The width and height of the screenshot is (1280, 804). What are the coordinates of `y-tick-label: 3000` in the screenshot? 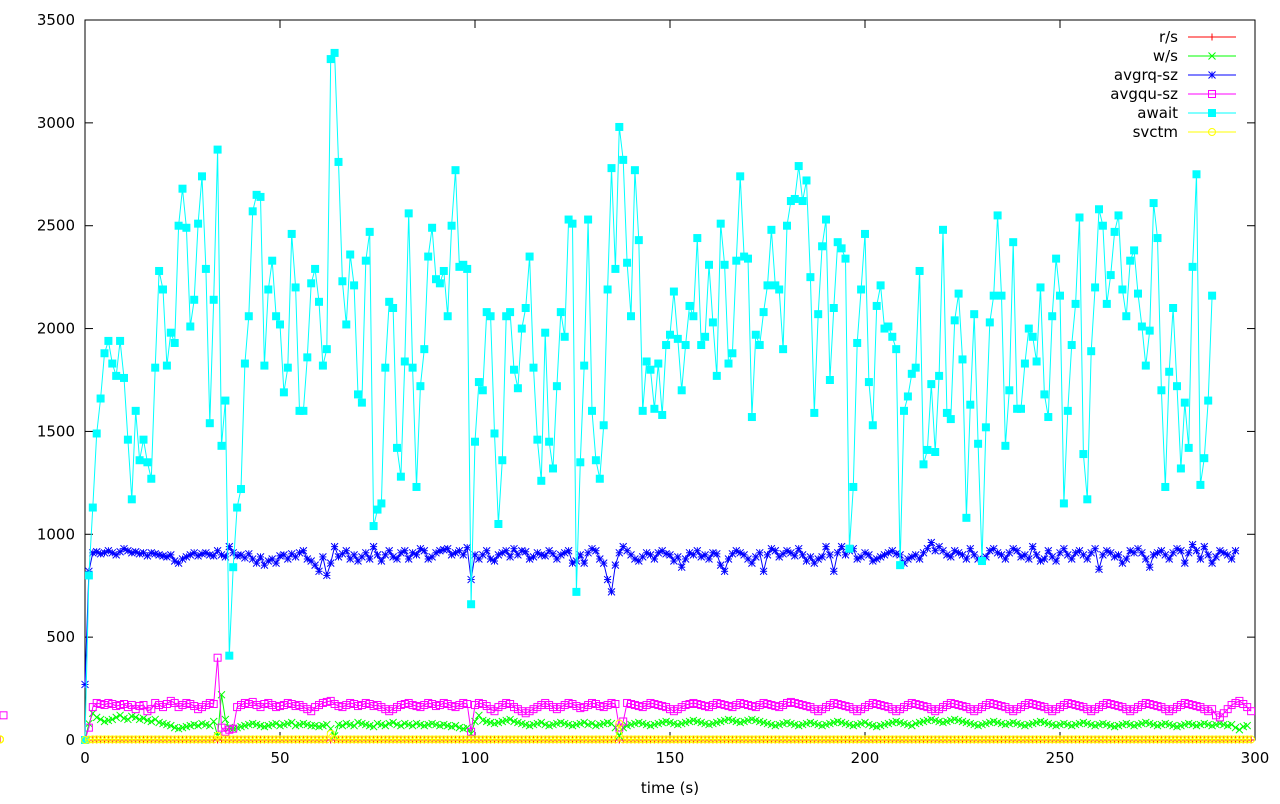 It's located at (56, 123).